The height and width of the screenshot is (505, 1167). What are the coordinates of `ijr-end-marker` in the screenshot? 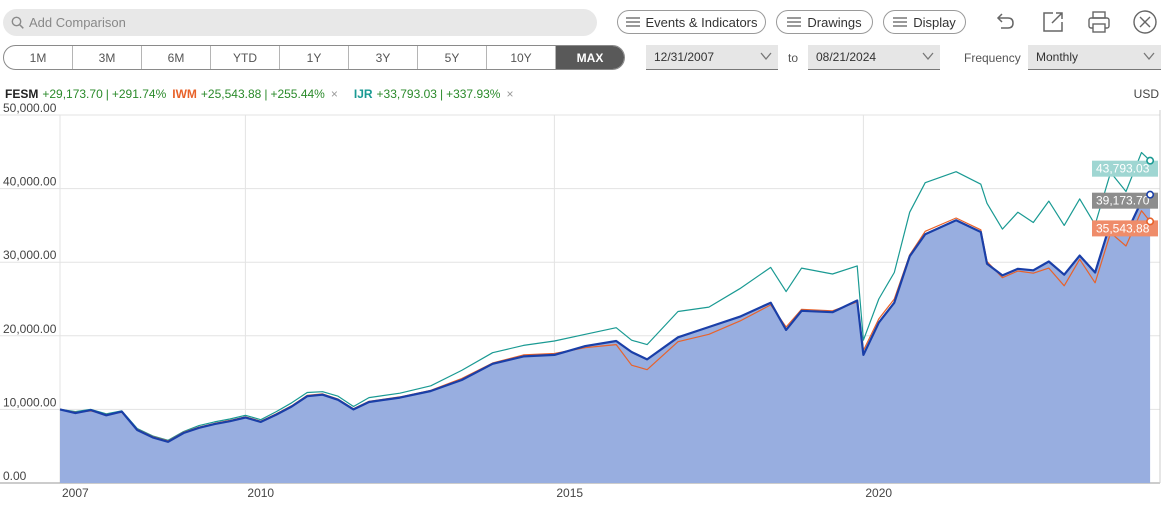 It's located at (1150, 160).